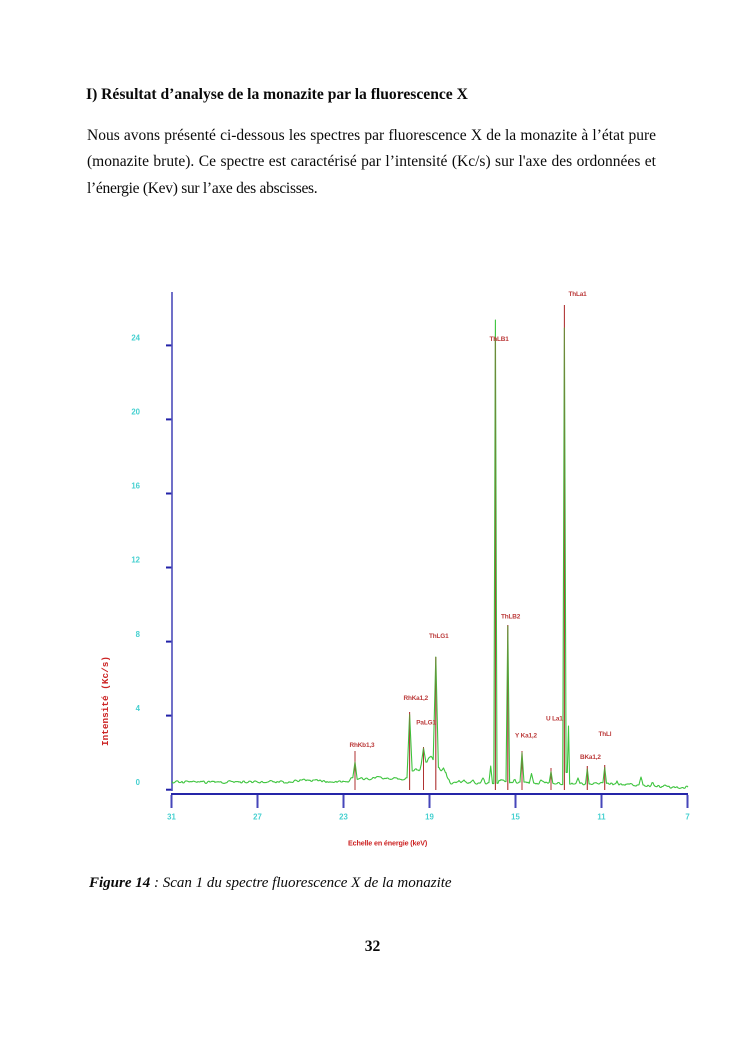 The height and width of the screenshot is (1053, 745). I want to click on svg-text: 12, so click(135, 560).